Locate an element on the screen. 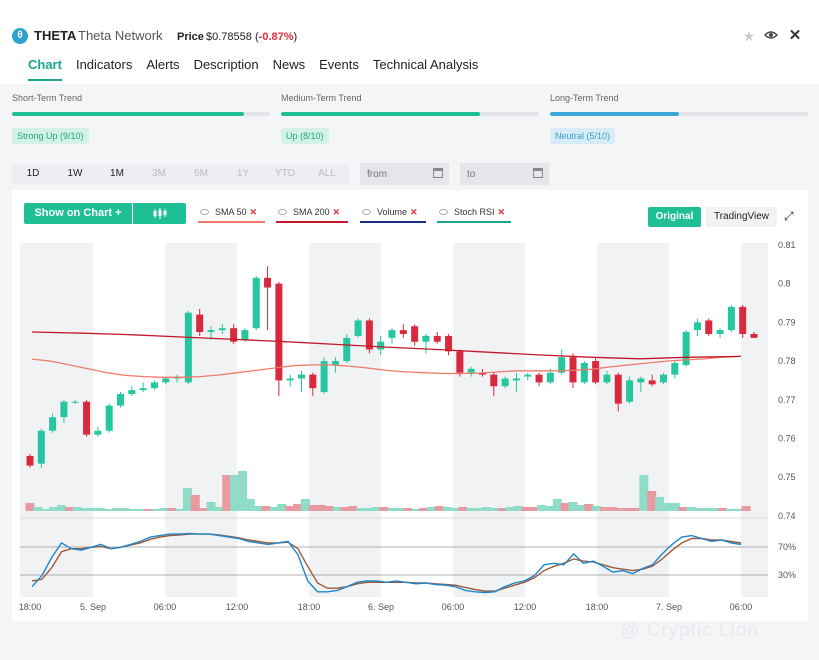 The image size is (819, 660). range-1m: 1M is located at coordinates (117, 173).